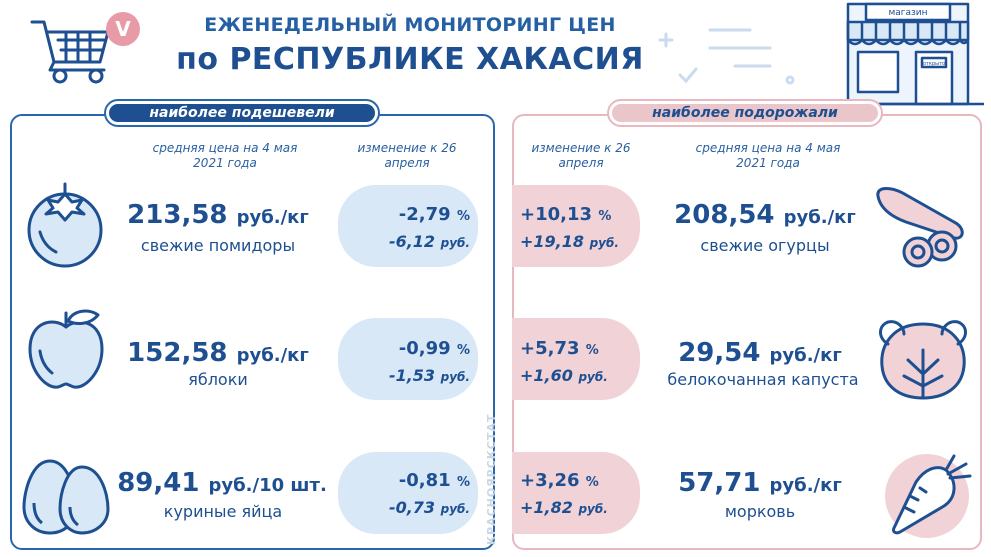  What do you see at coordinates (581, 155) in the screenshot?
I see `right-col-change-header: изменение к 26 апреля` at bounding box center [581, 155].